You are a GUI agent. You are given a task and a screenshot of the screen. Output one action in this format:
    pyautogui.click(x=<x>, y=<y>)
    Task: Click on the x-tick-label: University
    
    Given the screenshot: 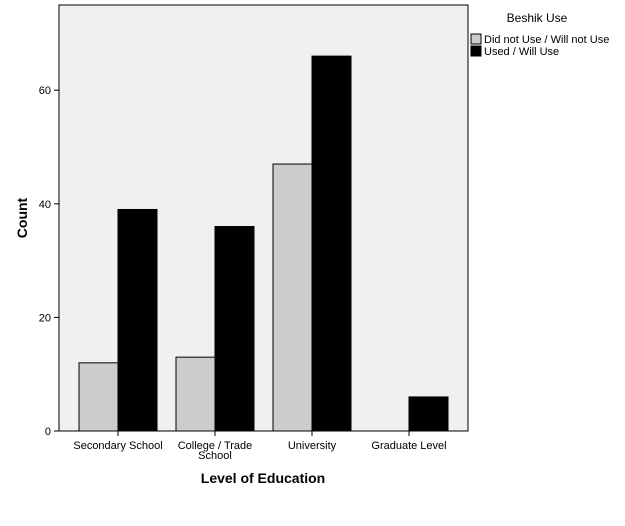 What is the action you would take?
    pyautogui.click(x=312, y=446)
    